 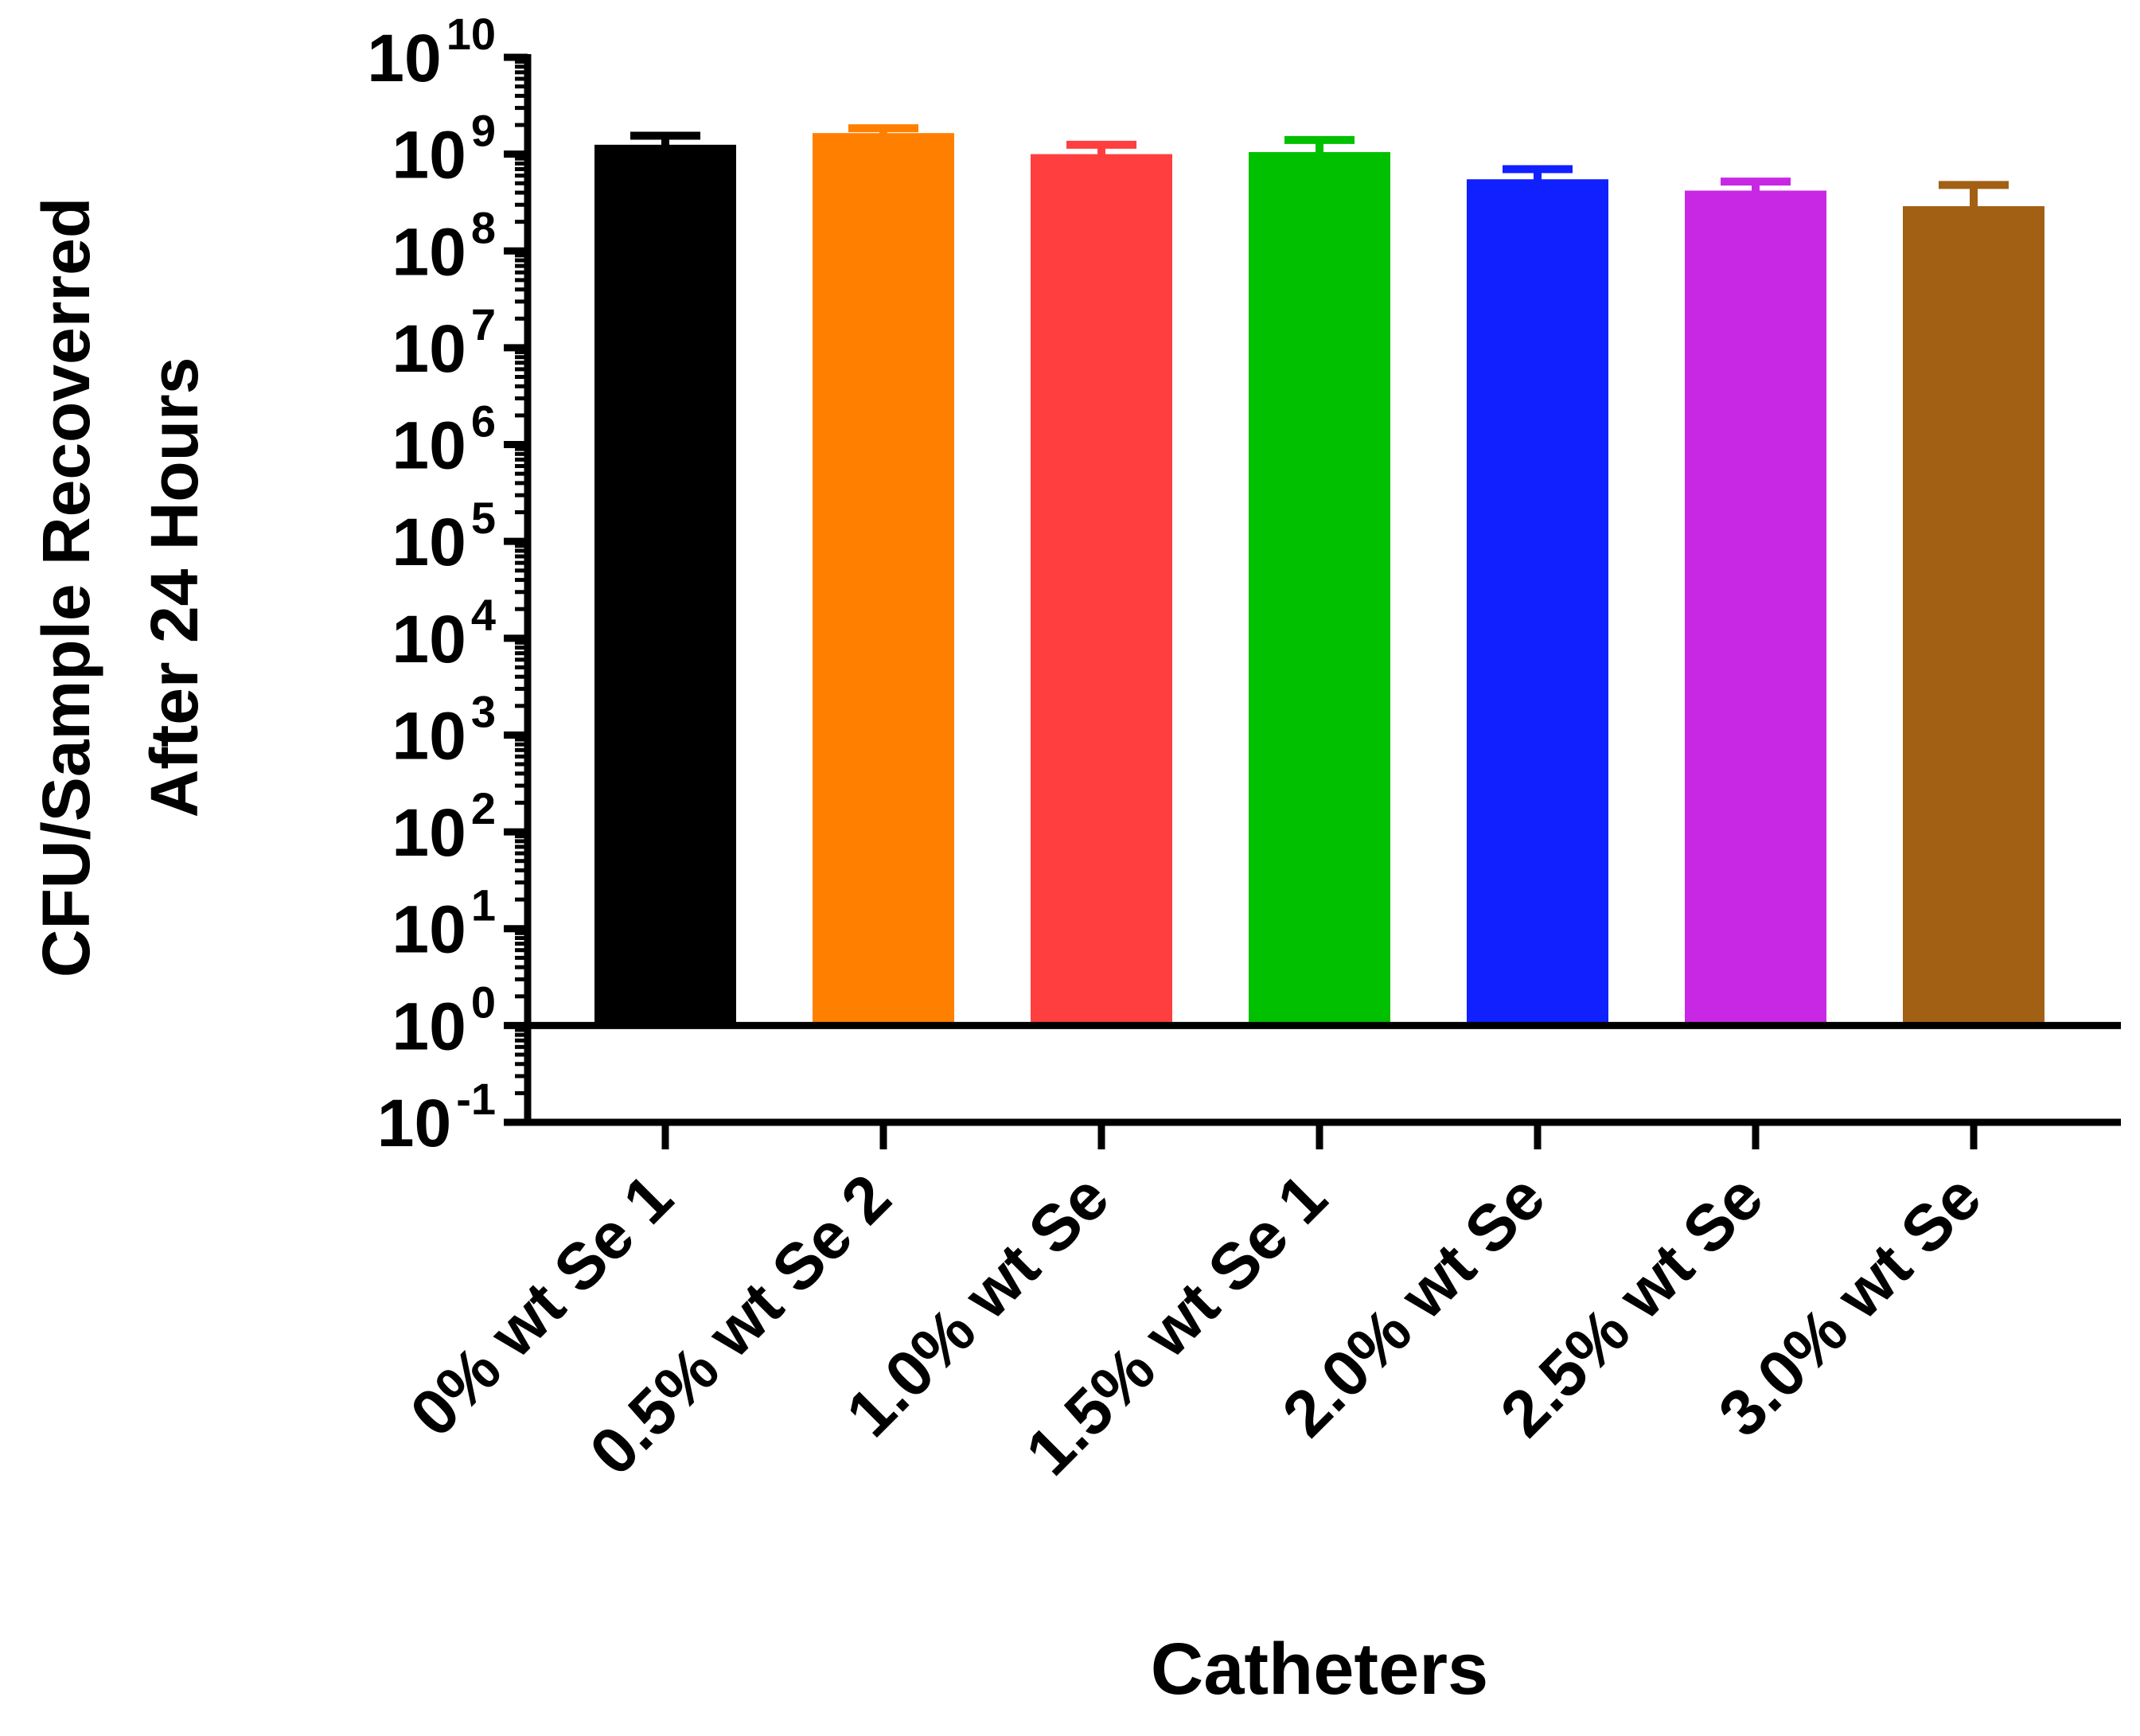 What do you see at coordinates (1319, 166) in the screenshot?
I see `error-bars-layer` at bounding box center [1319, 166].